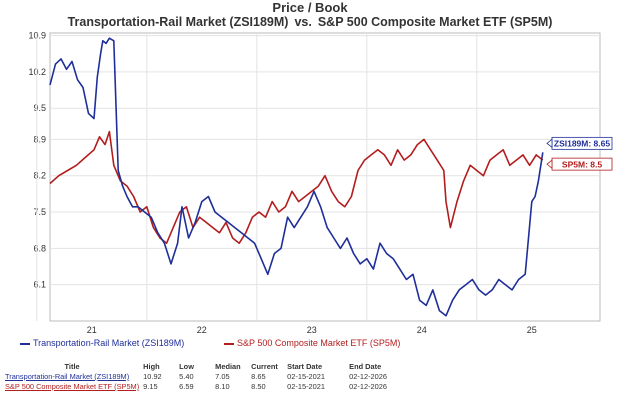 The height and width of the screenshot is (400, 620). What do you see at coordinates (365, 366) in the screenshot?
I see `stats-header-end: End Date` at bounding box center [365, 366].